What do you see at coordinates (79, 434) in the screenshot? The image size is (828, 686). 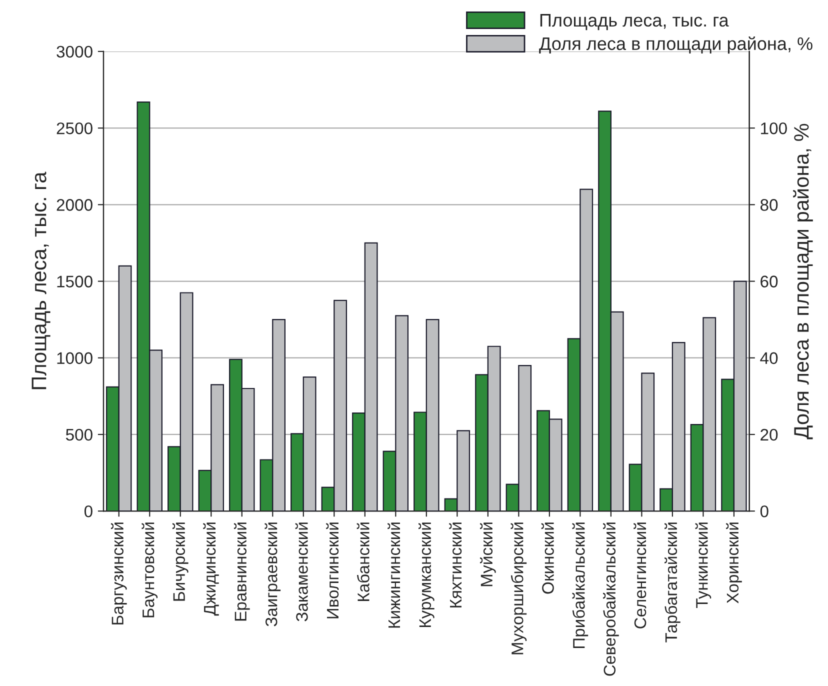 I see `y-tick-label: 500` at bounding box center [79, 434].